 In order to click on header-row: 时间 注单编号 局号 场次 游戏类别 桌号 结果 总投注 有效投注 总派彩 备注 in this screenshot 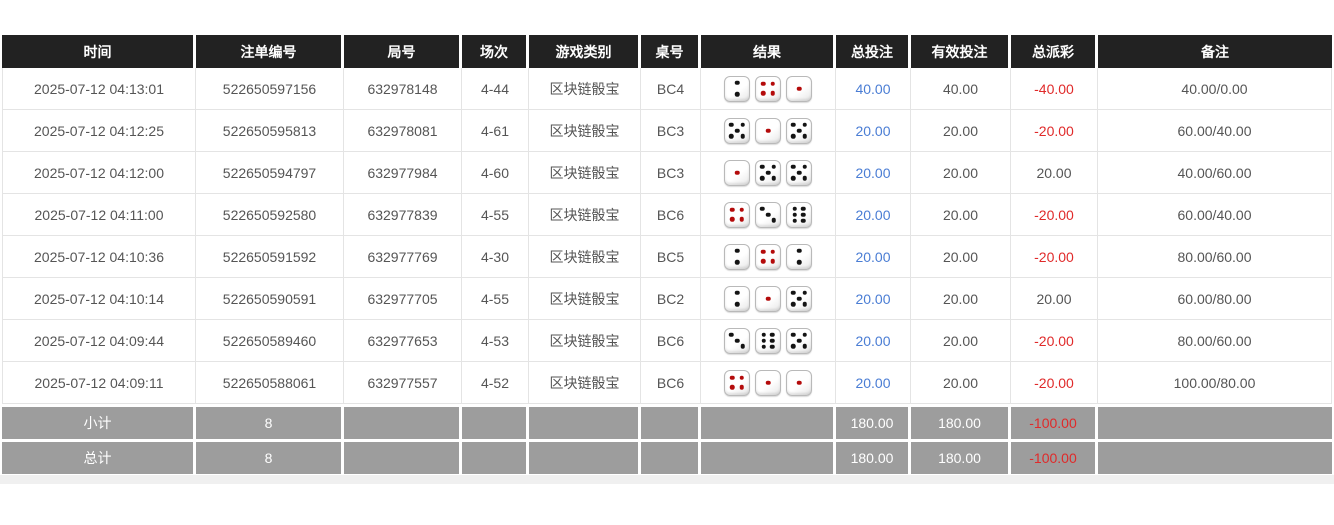, I will do `click(667, 51)`.